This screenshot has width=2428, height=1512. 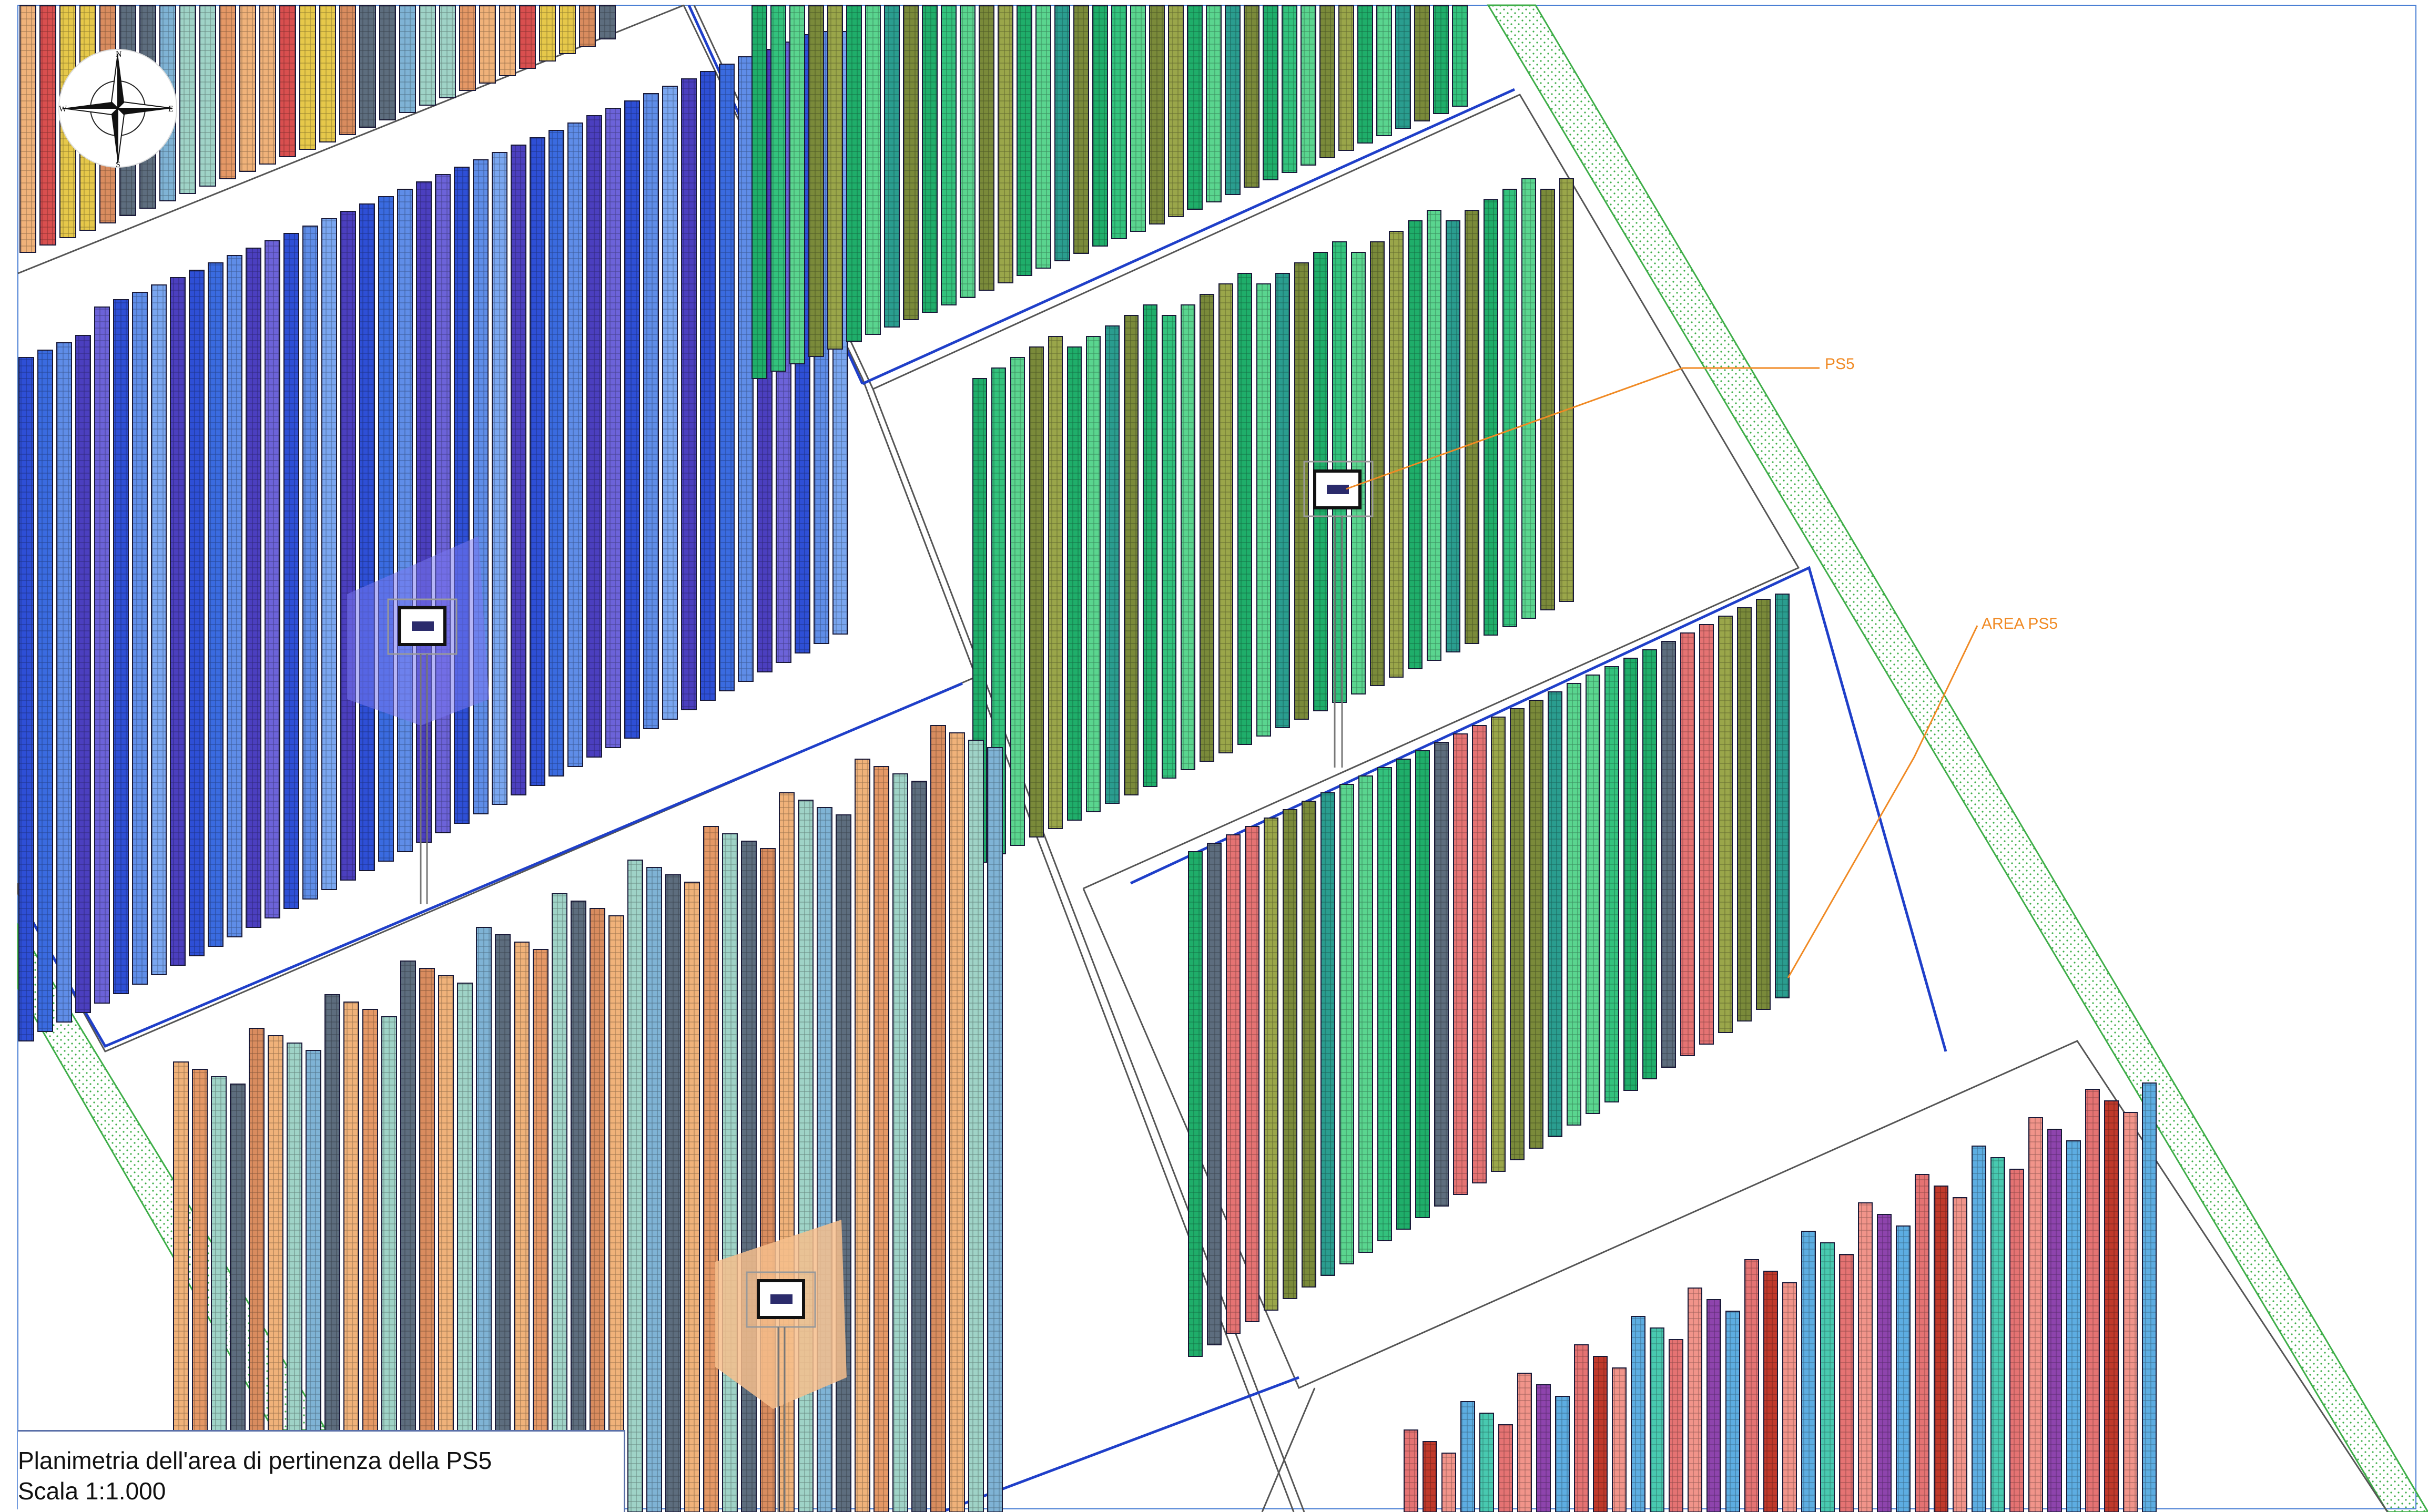 I want to click on callout-area-ps5: AREA PS5, so click(x=1923, y=796).